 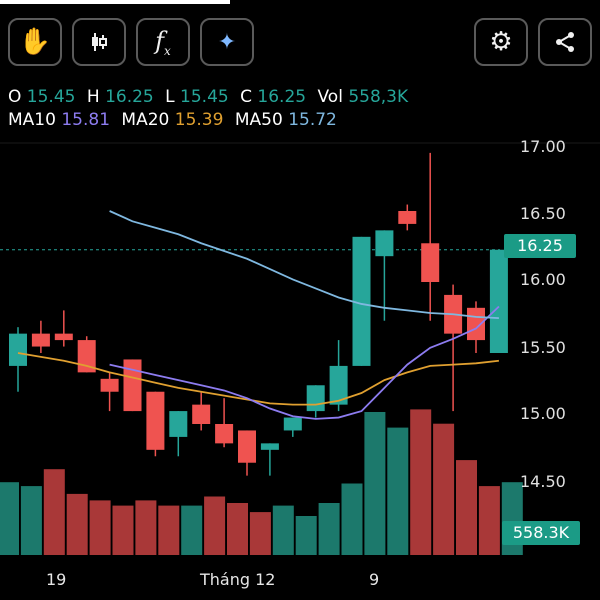 What do you see at coordinates (204, 97) in the screenshot?
I see `low-value: 15.45` at bounding box center [204, 97].